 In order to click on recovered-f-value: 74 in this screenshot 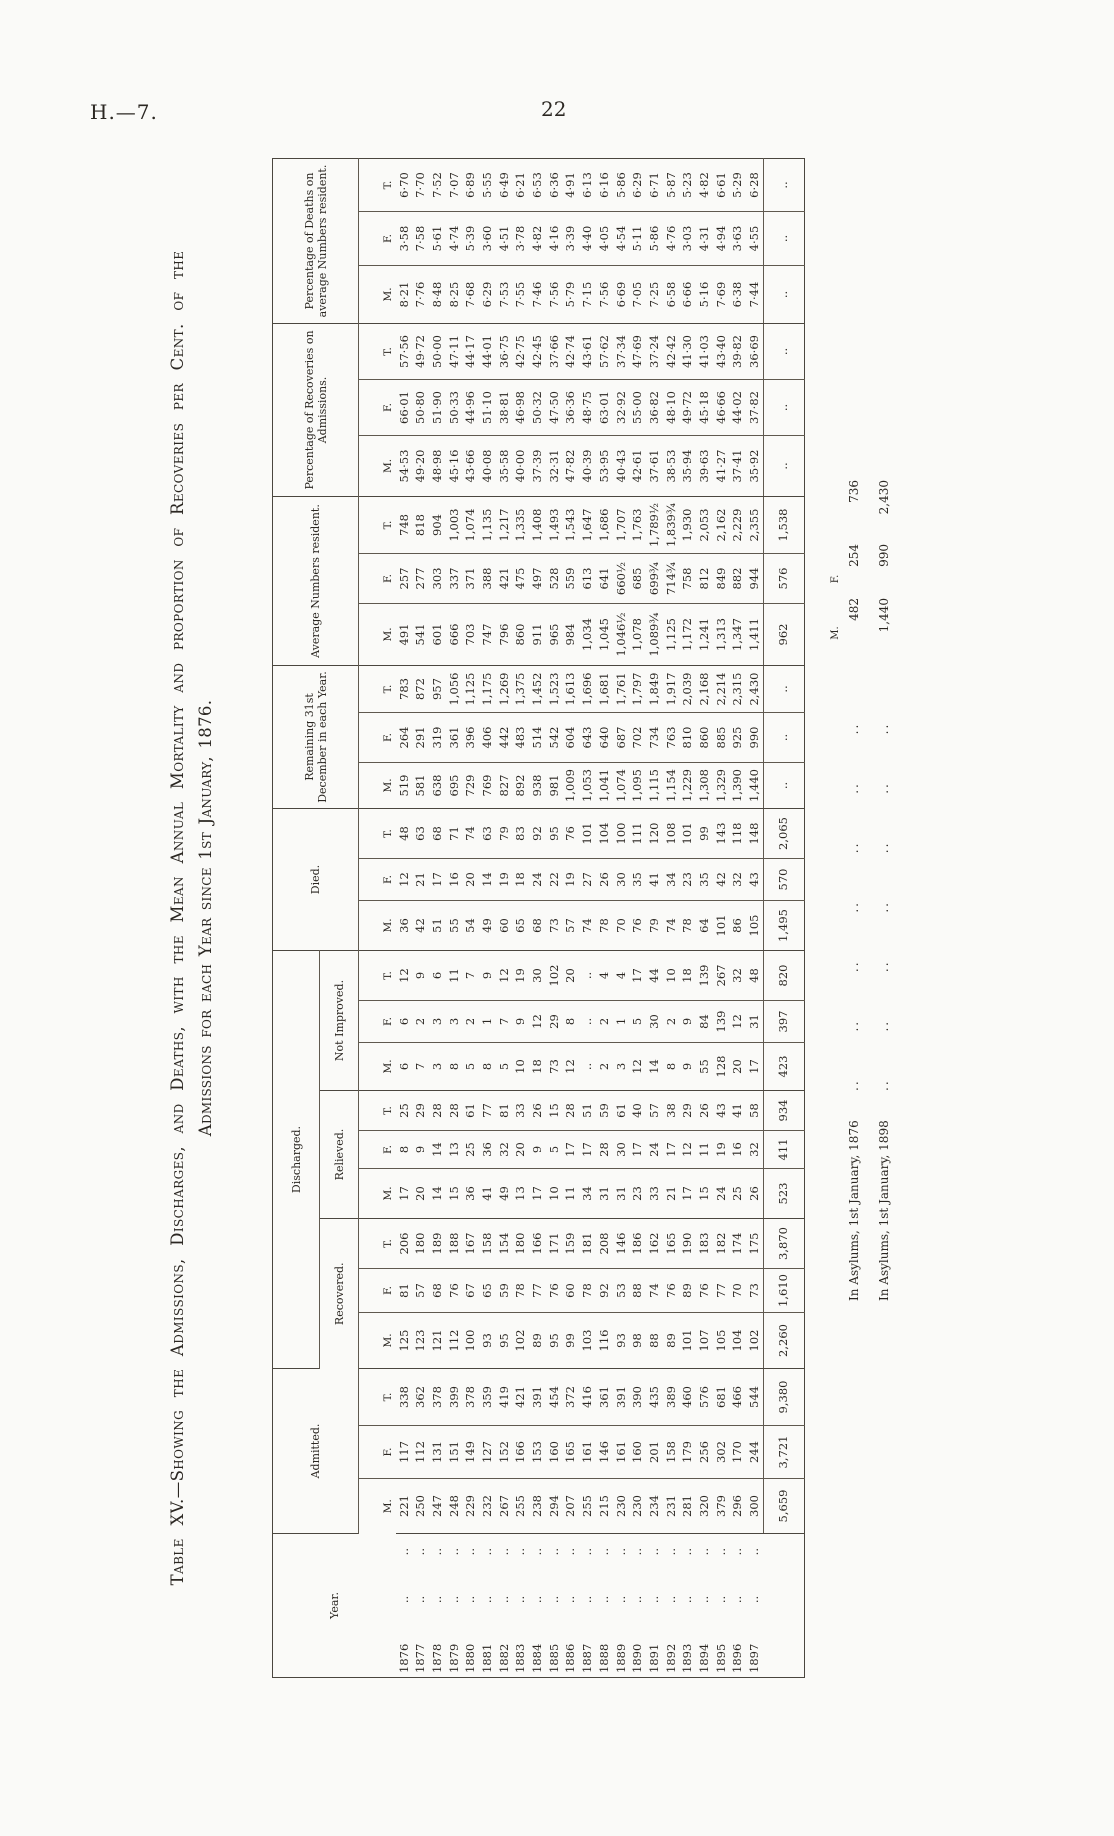, I will do `click(654, 1290)`.